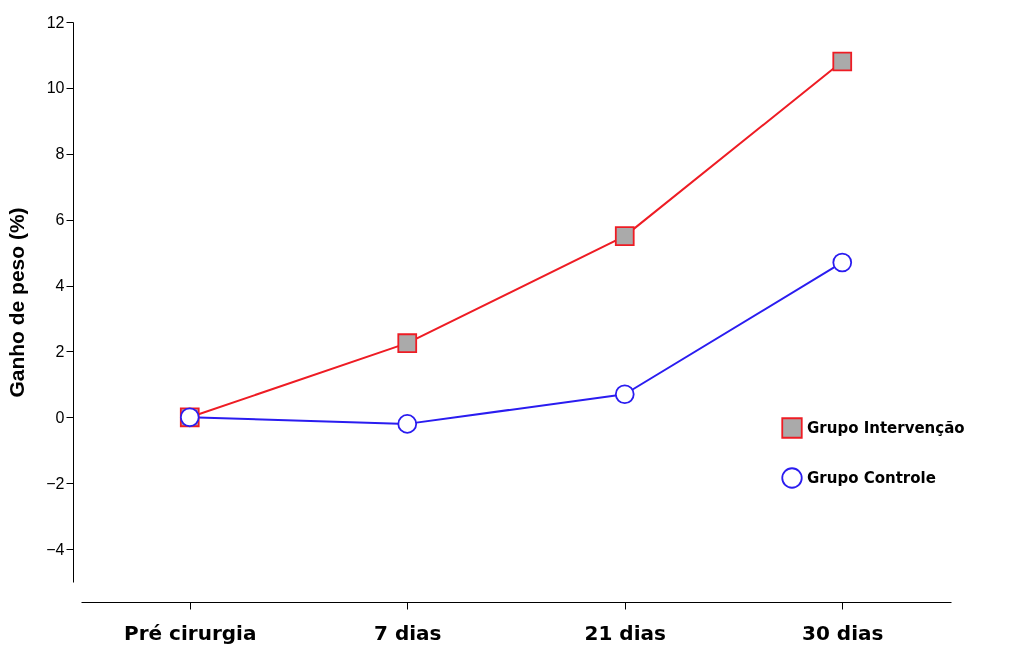  Describe the element at coordinates (60, 154) in the screenshot. I see `y-tick-label: 8` at that location.